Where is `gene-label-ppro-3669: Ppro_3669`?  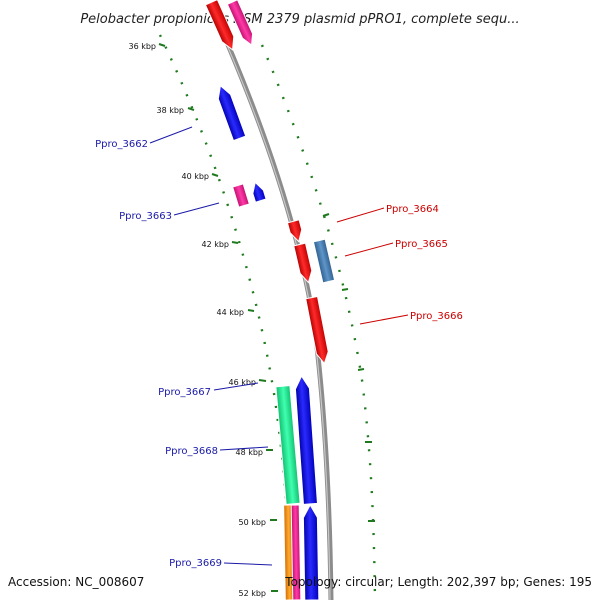
gene-label-ppro-3669: Ppro_3669 is located at coordinates (195, 563).